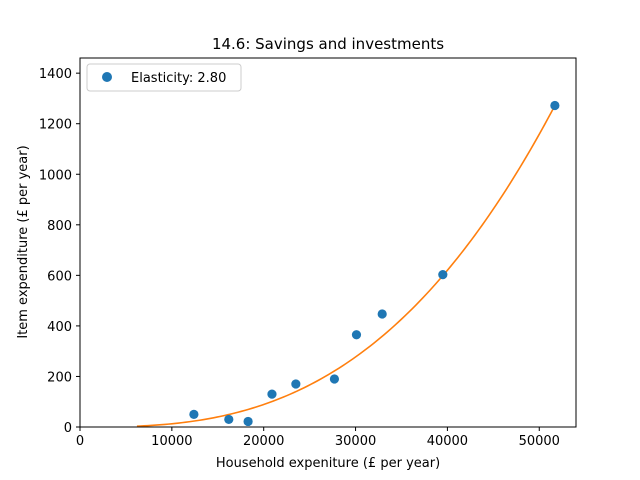 This screenshot has height=480, width=640. What do you see at coordinates (171, 441) in the screenshot?
I see `x-tick-label: 10000` at bounding box center [171, 441].